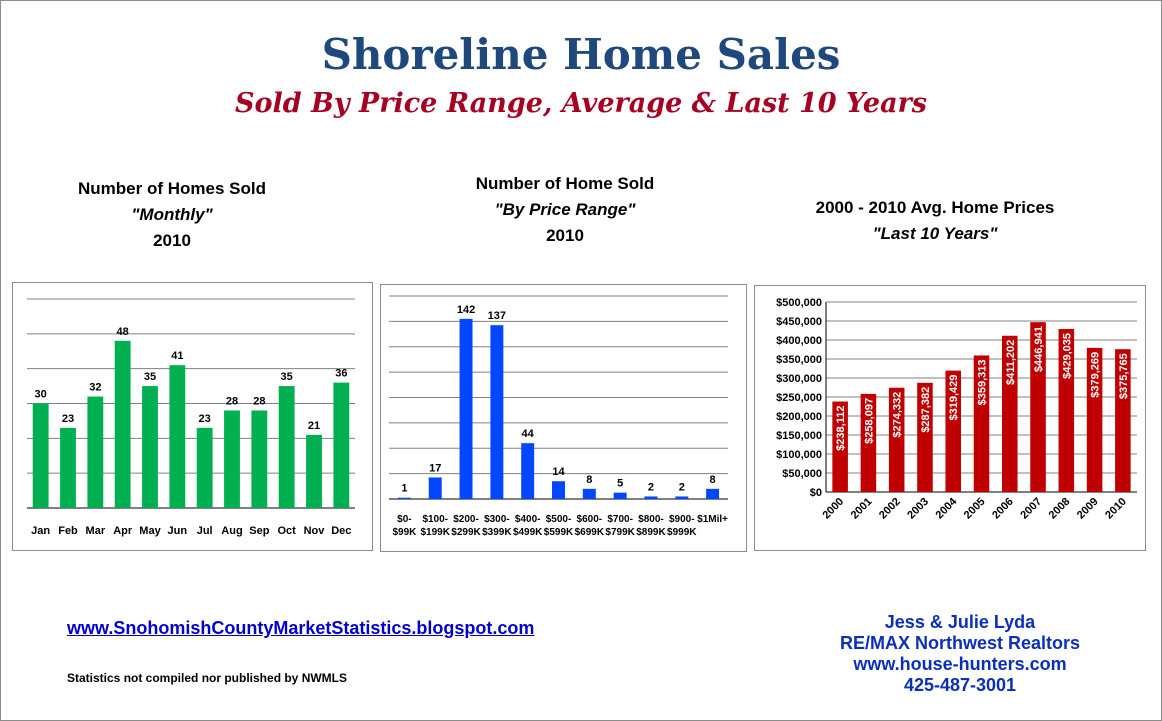 Image resolution: width=1162 pixels, height=721 pixels. Describe the element at coordinates (341, 374) in the screenshot. I see `monthly-data-label: 36` at that location.